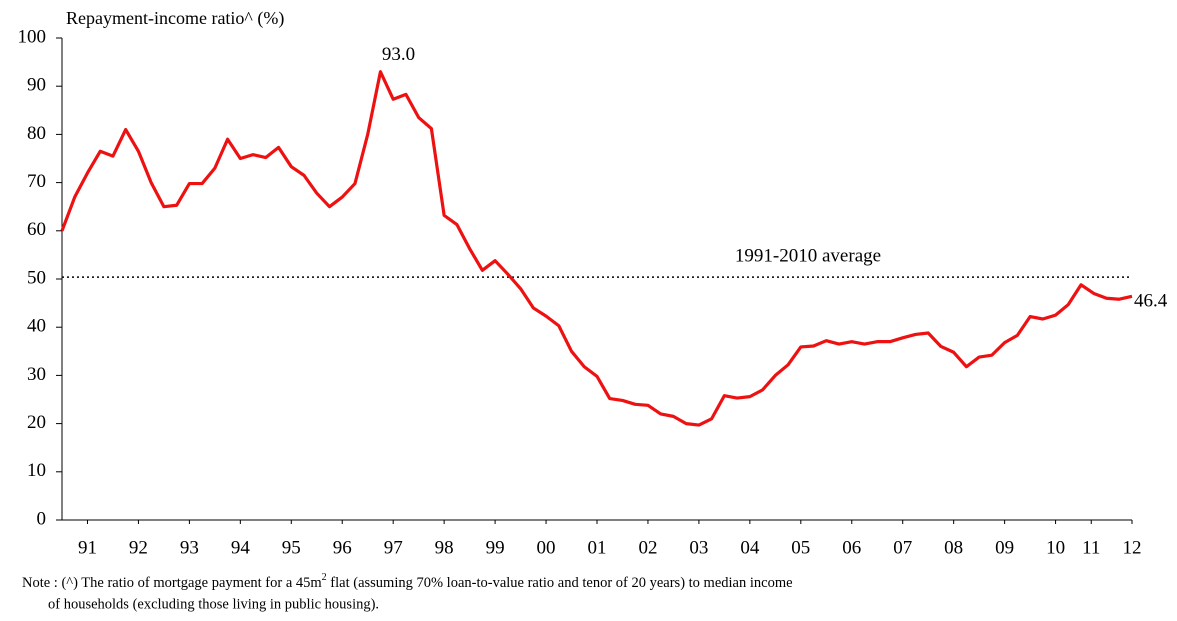  What do you see at coordinates (36, 277) in the screenshot?
I see `y-tick-label: 50` at bounding box center [36, 277].